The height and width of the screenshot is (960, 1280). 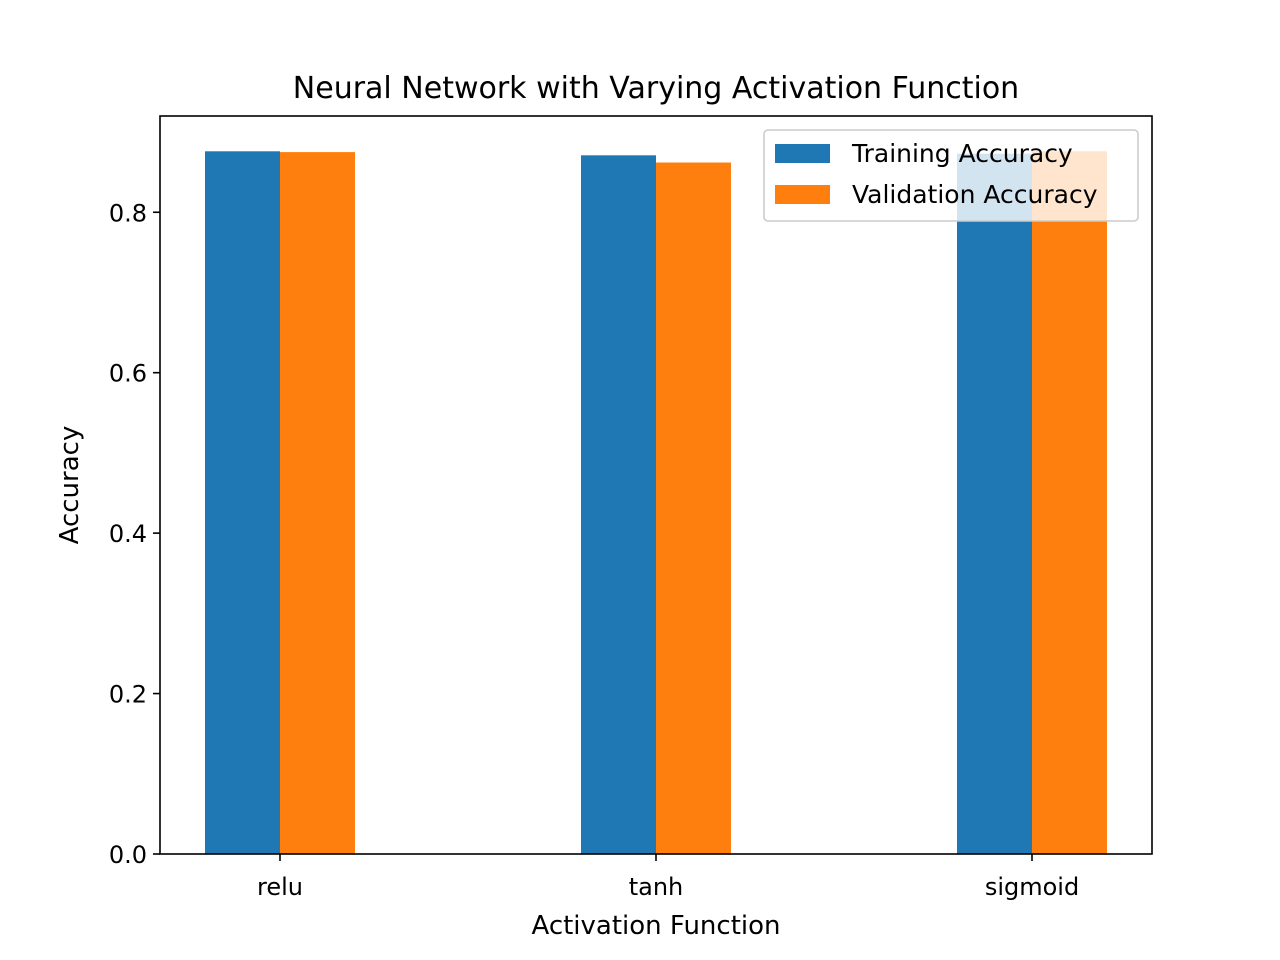 I want to click on legend-label: Training Accuracy, so click(x=962, y=153).